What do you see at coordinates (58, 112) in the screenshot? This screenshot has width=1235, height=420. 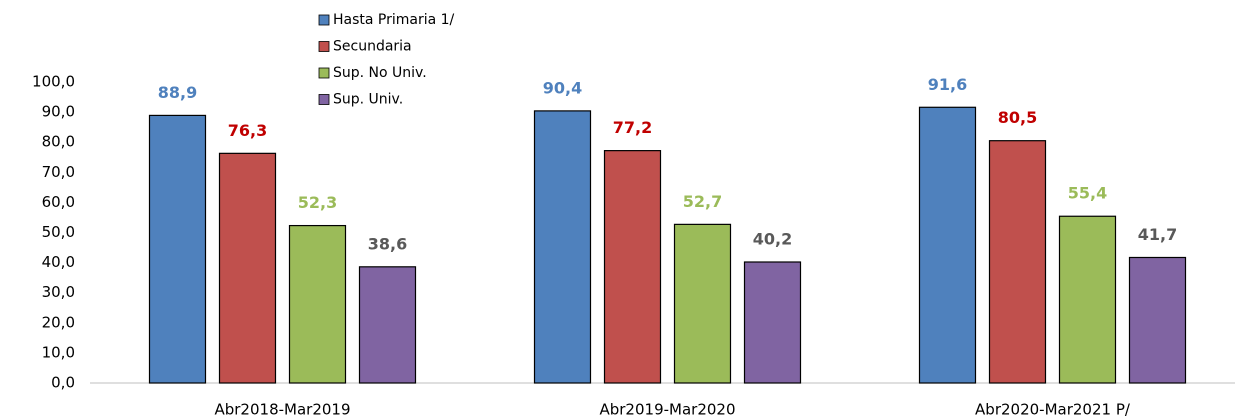 I see `y-tick-label: 90,0` at bounding box center [58, 112].